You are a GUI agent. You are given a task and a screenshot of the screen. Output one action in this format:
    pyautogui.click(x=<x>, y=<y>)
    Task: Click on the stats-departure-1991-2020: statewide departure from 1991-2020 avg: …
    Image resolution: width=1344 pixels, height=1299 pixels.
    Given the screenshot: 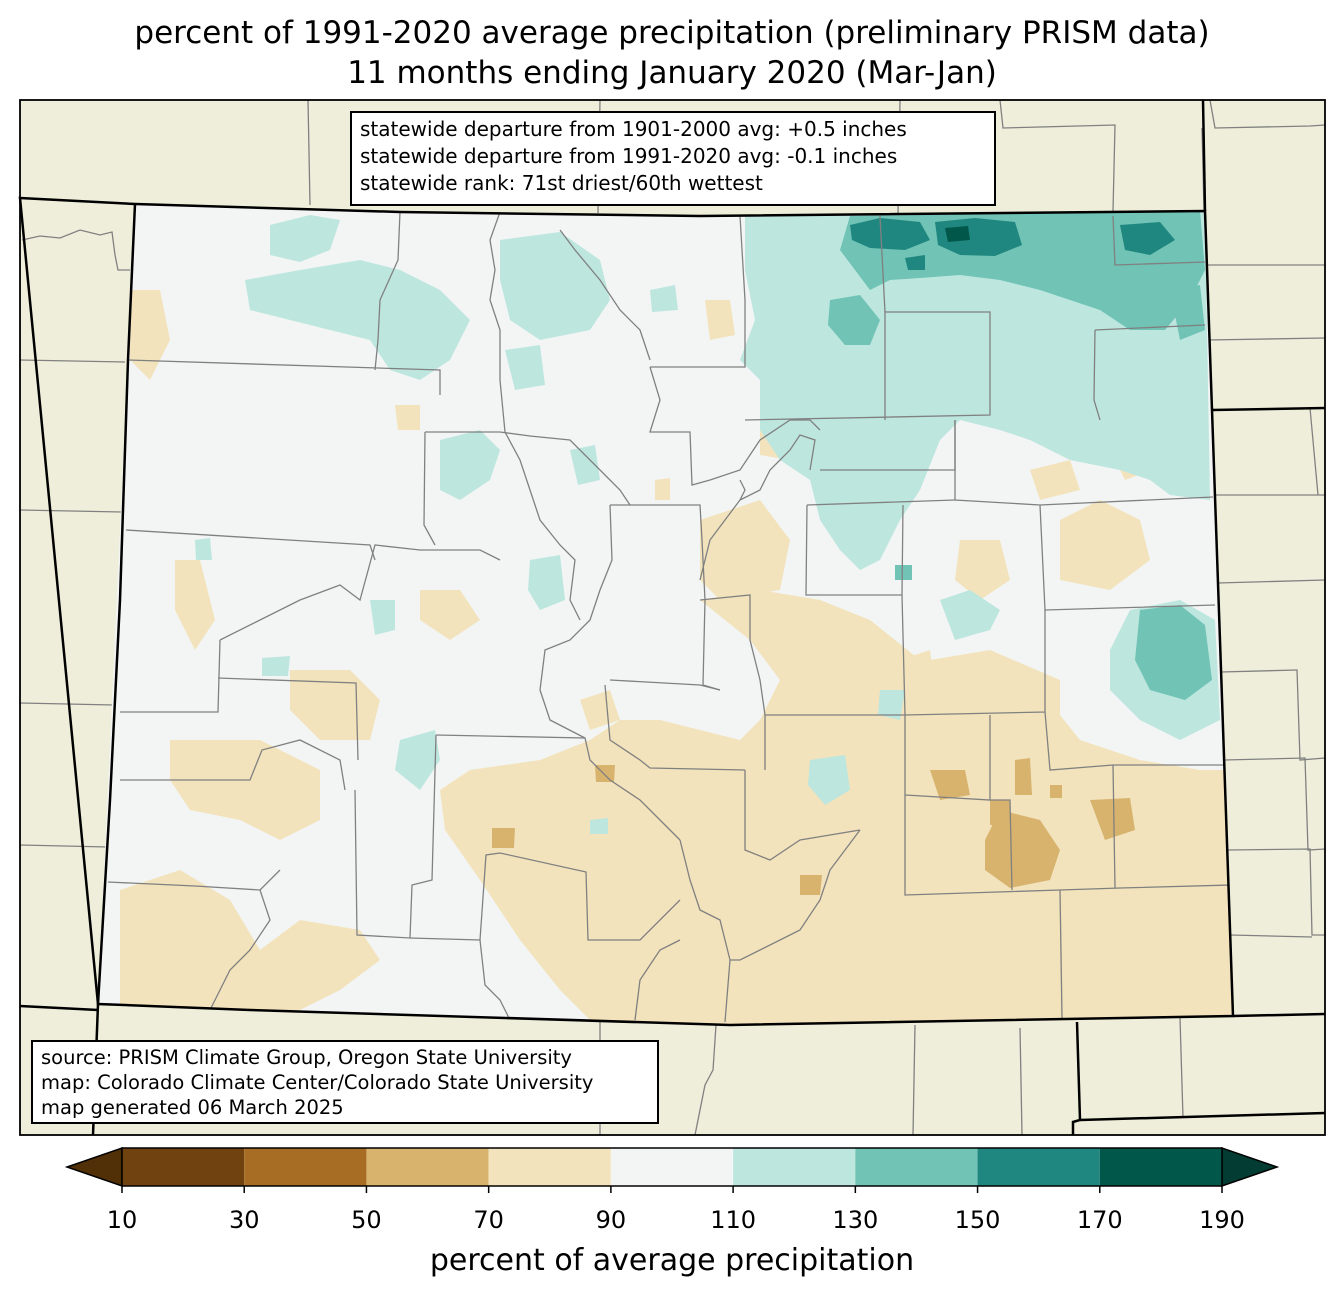 What is the action you would take?
    pyautogui.click(x=629, y=156)
    